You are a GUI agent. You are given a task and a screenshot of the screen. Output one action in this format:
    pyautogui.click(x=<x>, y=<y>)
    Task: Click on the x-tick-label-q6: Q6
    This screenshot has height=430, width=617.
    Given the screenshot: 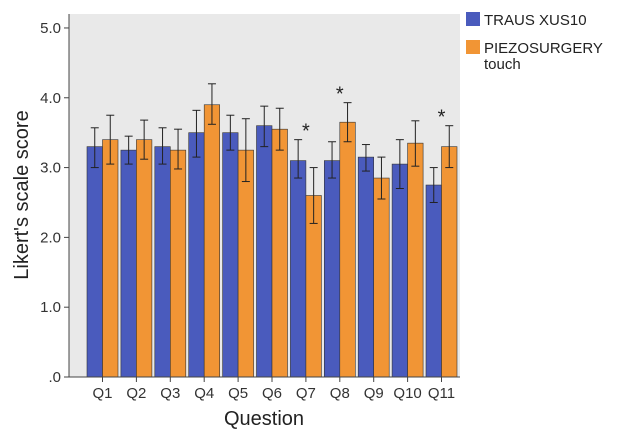 What is the action you would take?
    pyautogui.click(x=272, y=393)
    